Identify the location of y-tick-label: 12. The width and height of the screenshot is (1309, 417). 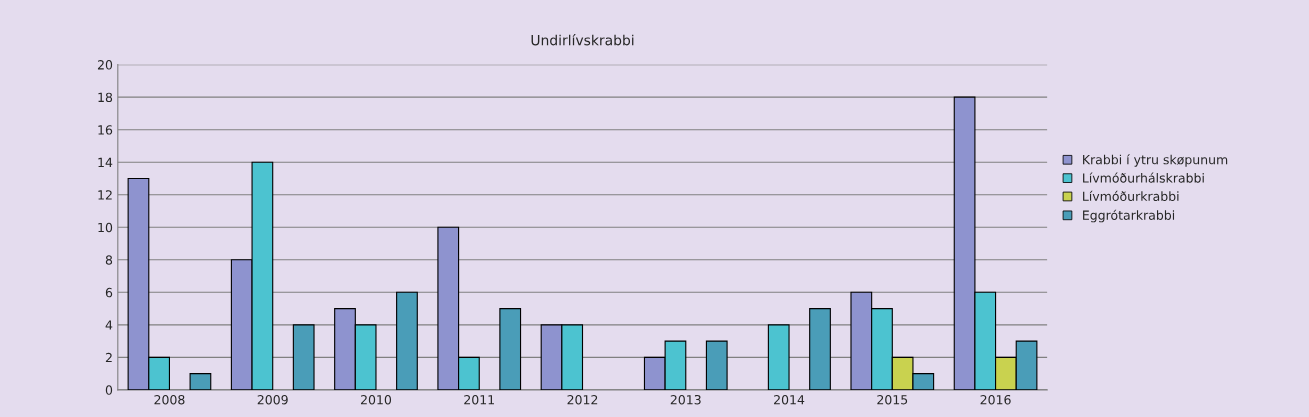
(105, 195).